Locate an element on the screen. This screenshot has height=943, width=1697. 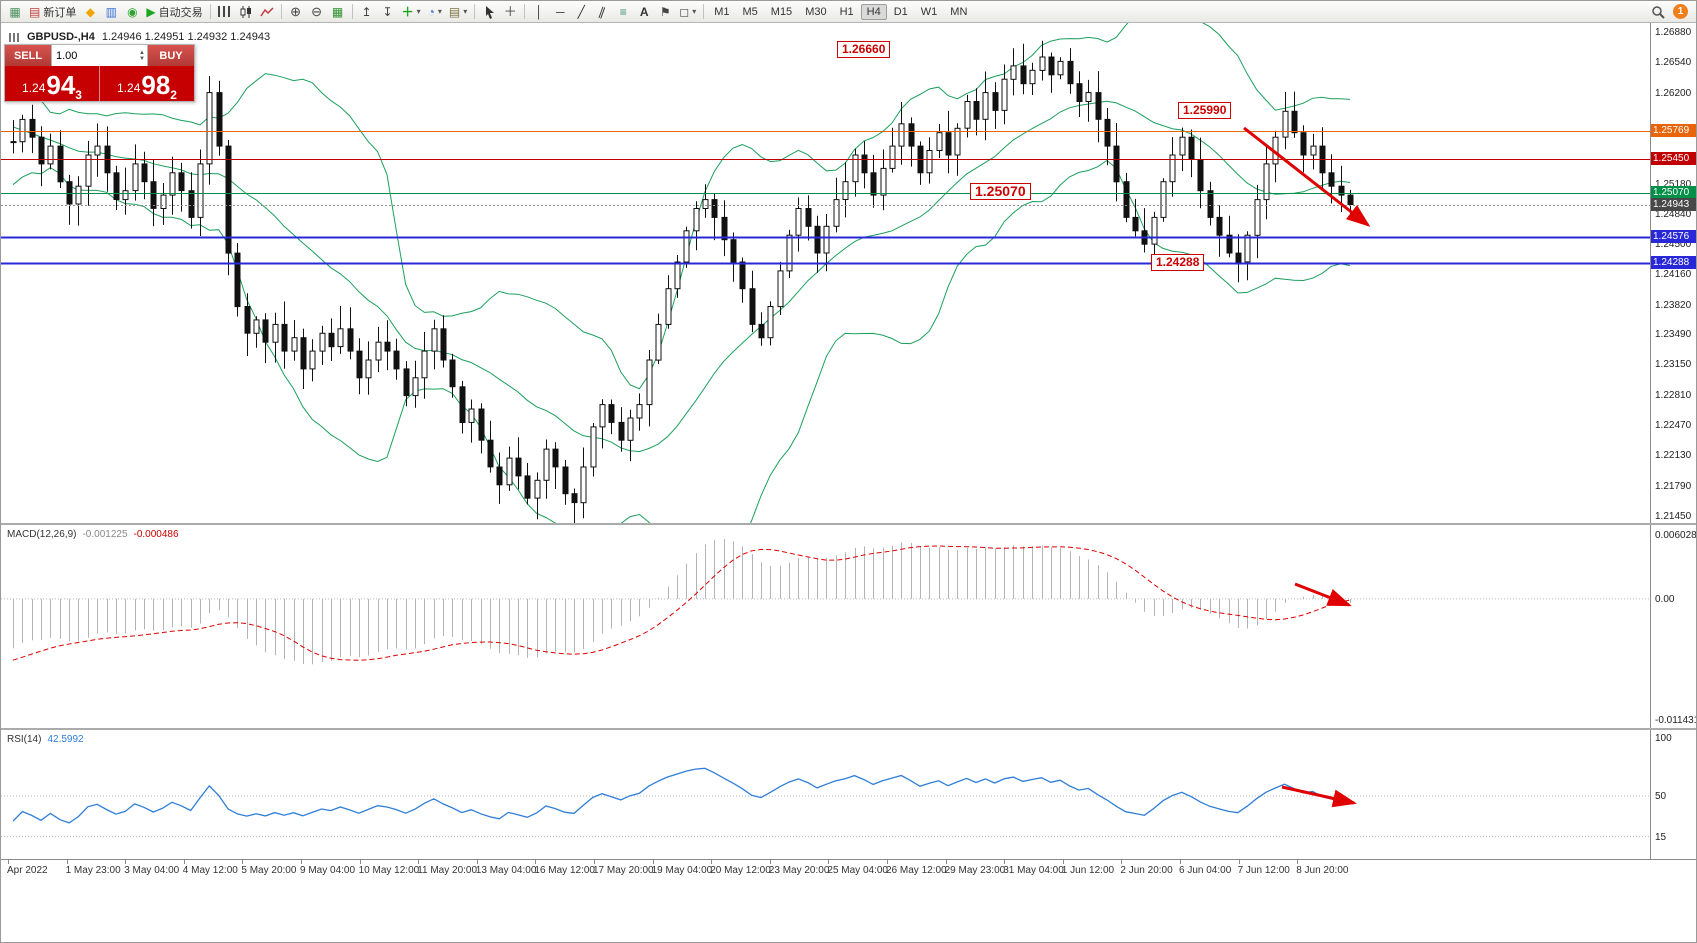
vertical-line-button: │ is located at coordinates (539, 11).